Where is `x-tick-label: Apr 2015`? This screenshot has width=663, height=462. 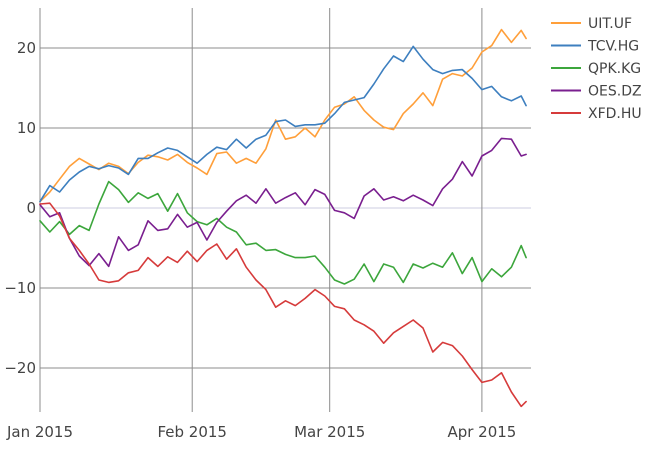 x-tick-label: Apr 2015 is located at coordinates (481, 432).